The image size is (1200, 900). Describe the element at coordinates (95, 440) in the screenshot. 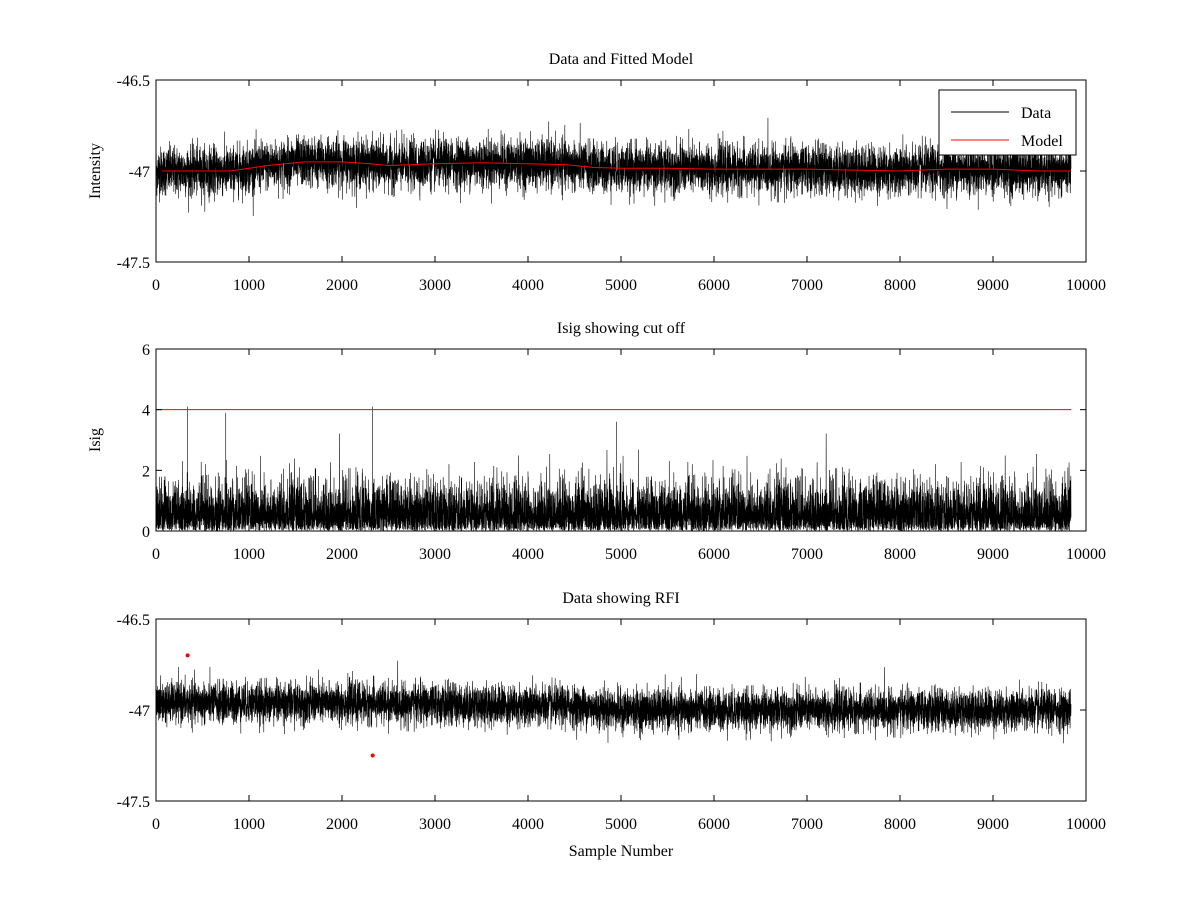

I see `y-axis-label: Isig` at that location.